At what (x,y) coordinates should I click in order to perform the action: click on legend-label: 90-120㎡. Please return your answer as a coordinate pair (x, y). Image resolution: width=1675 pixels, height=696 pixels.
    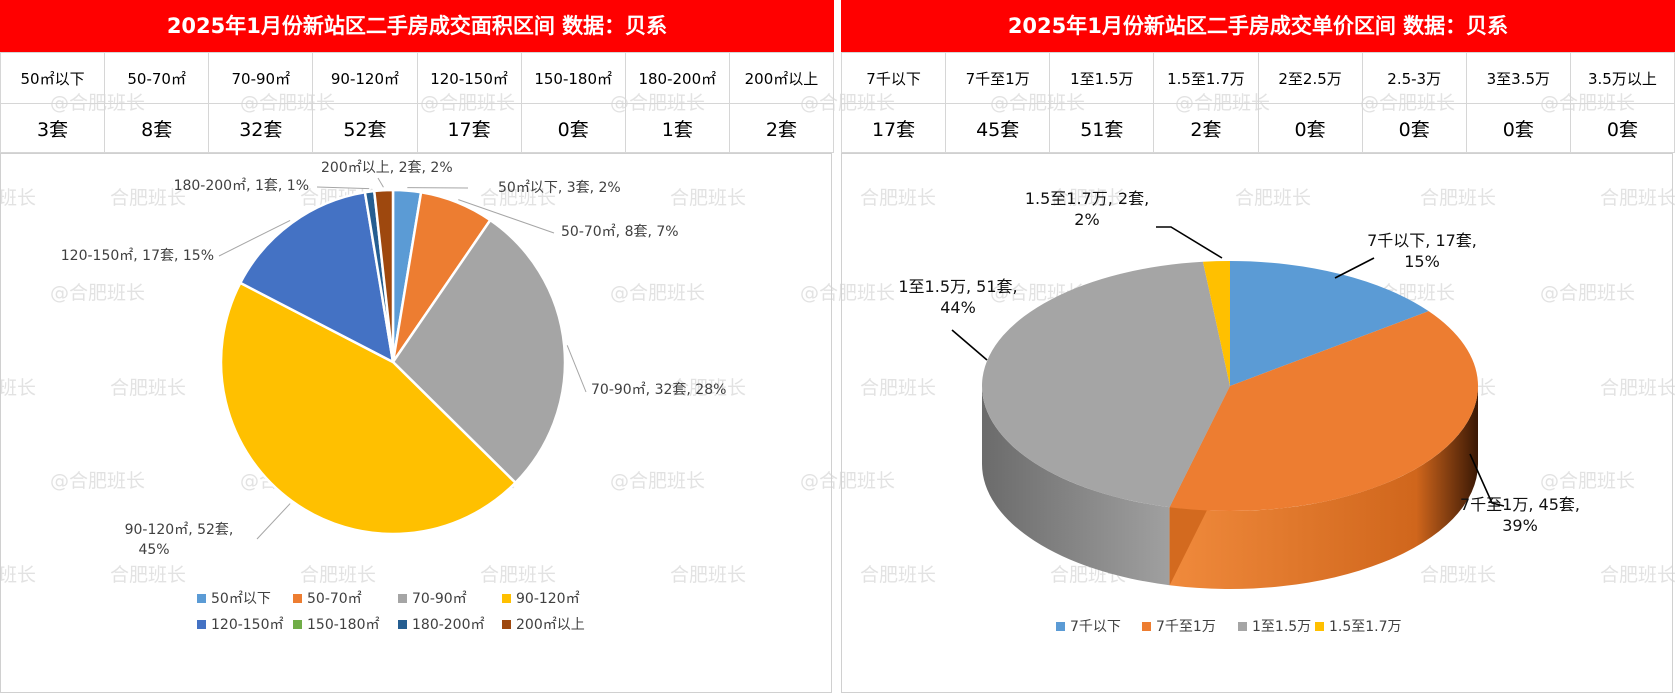
    Looking at the image, I should click on (548, 599).